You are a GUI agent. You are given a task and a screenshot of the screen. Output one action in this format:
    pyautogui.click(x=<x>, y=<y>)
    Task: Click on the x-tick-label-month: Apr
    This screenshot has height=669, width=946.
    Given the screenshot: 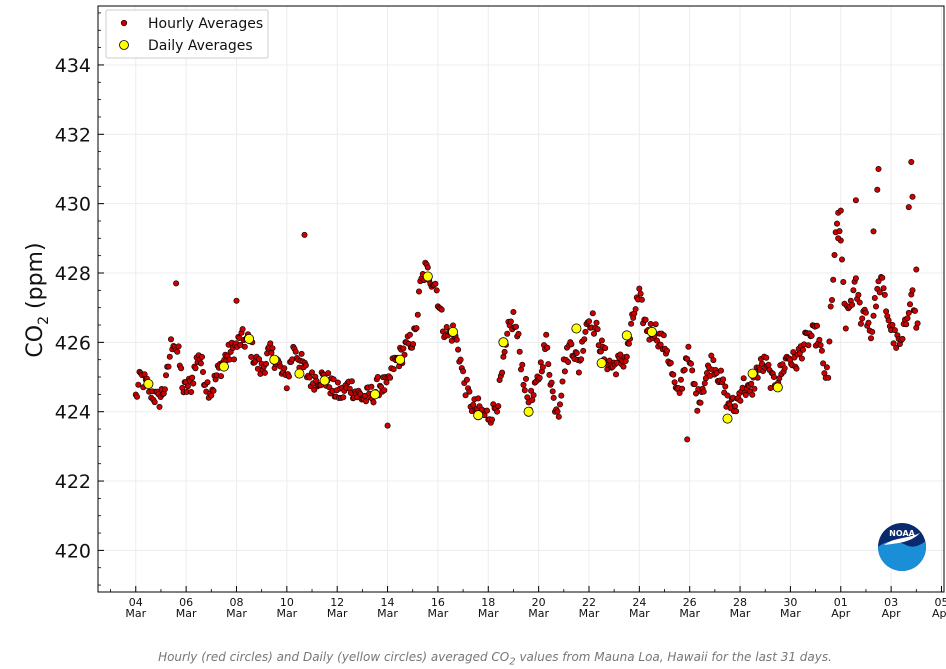 What is the action you would take?
    pyautogui.click(x=892, y=613)
    